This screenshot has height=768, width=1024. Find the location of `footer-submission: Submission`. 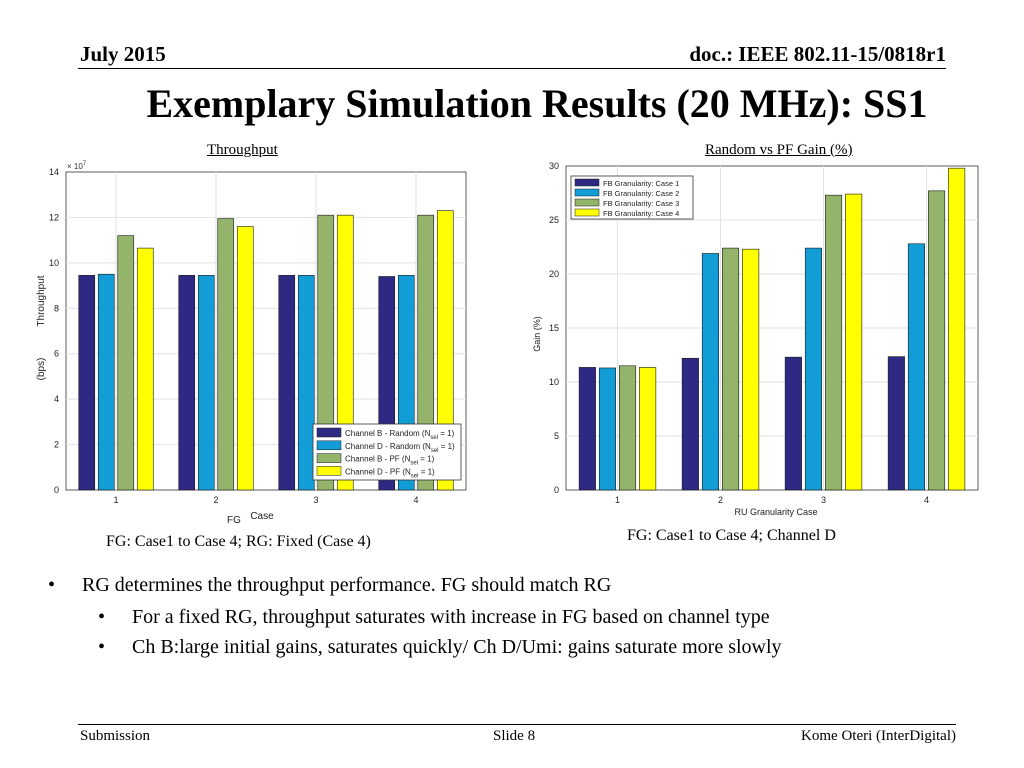

footer-submission: Submission is located at coordinates (115, 736).